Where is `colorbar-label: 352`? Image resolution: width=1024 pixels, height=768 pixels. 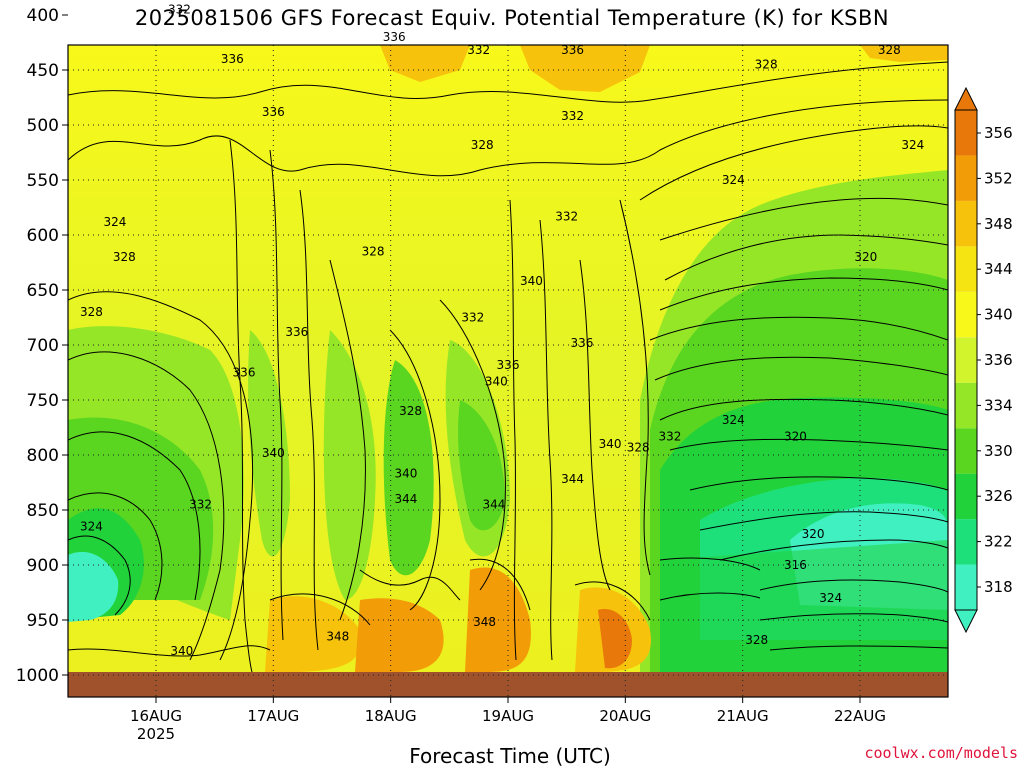 colorbar-label: 352 is located at coordinates (998, 178).